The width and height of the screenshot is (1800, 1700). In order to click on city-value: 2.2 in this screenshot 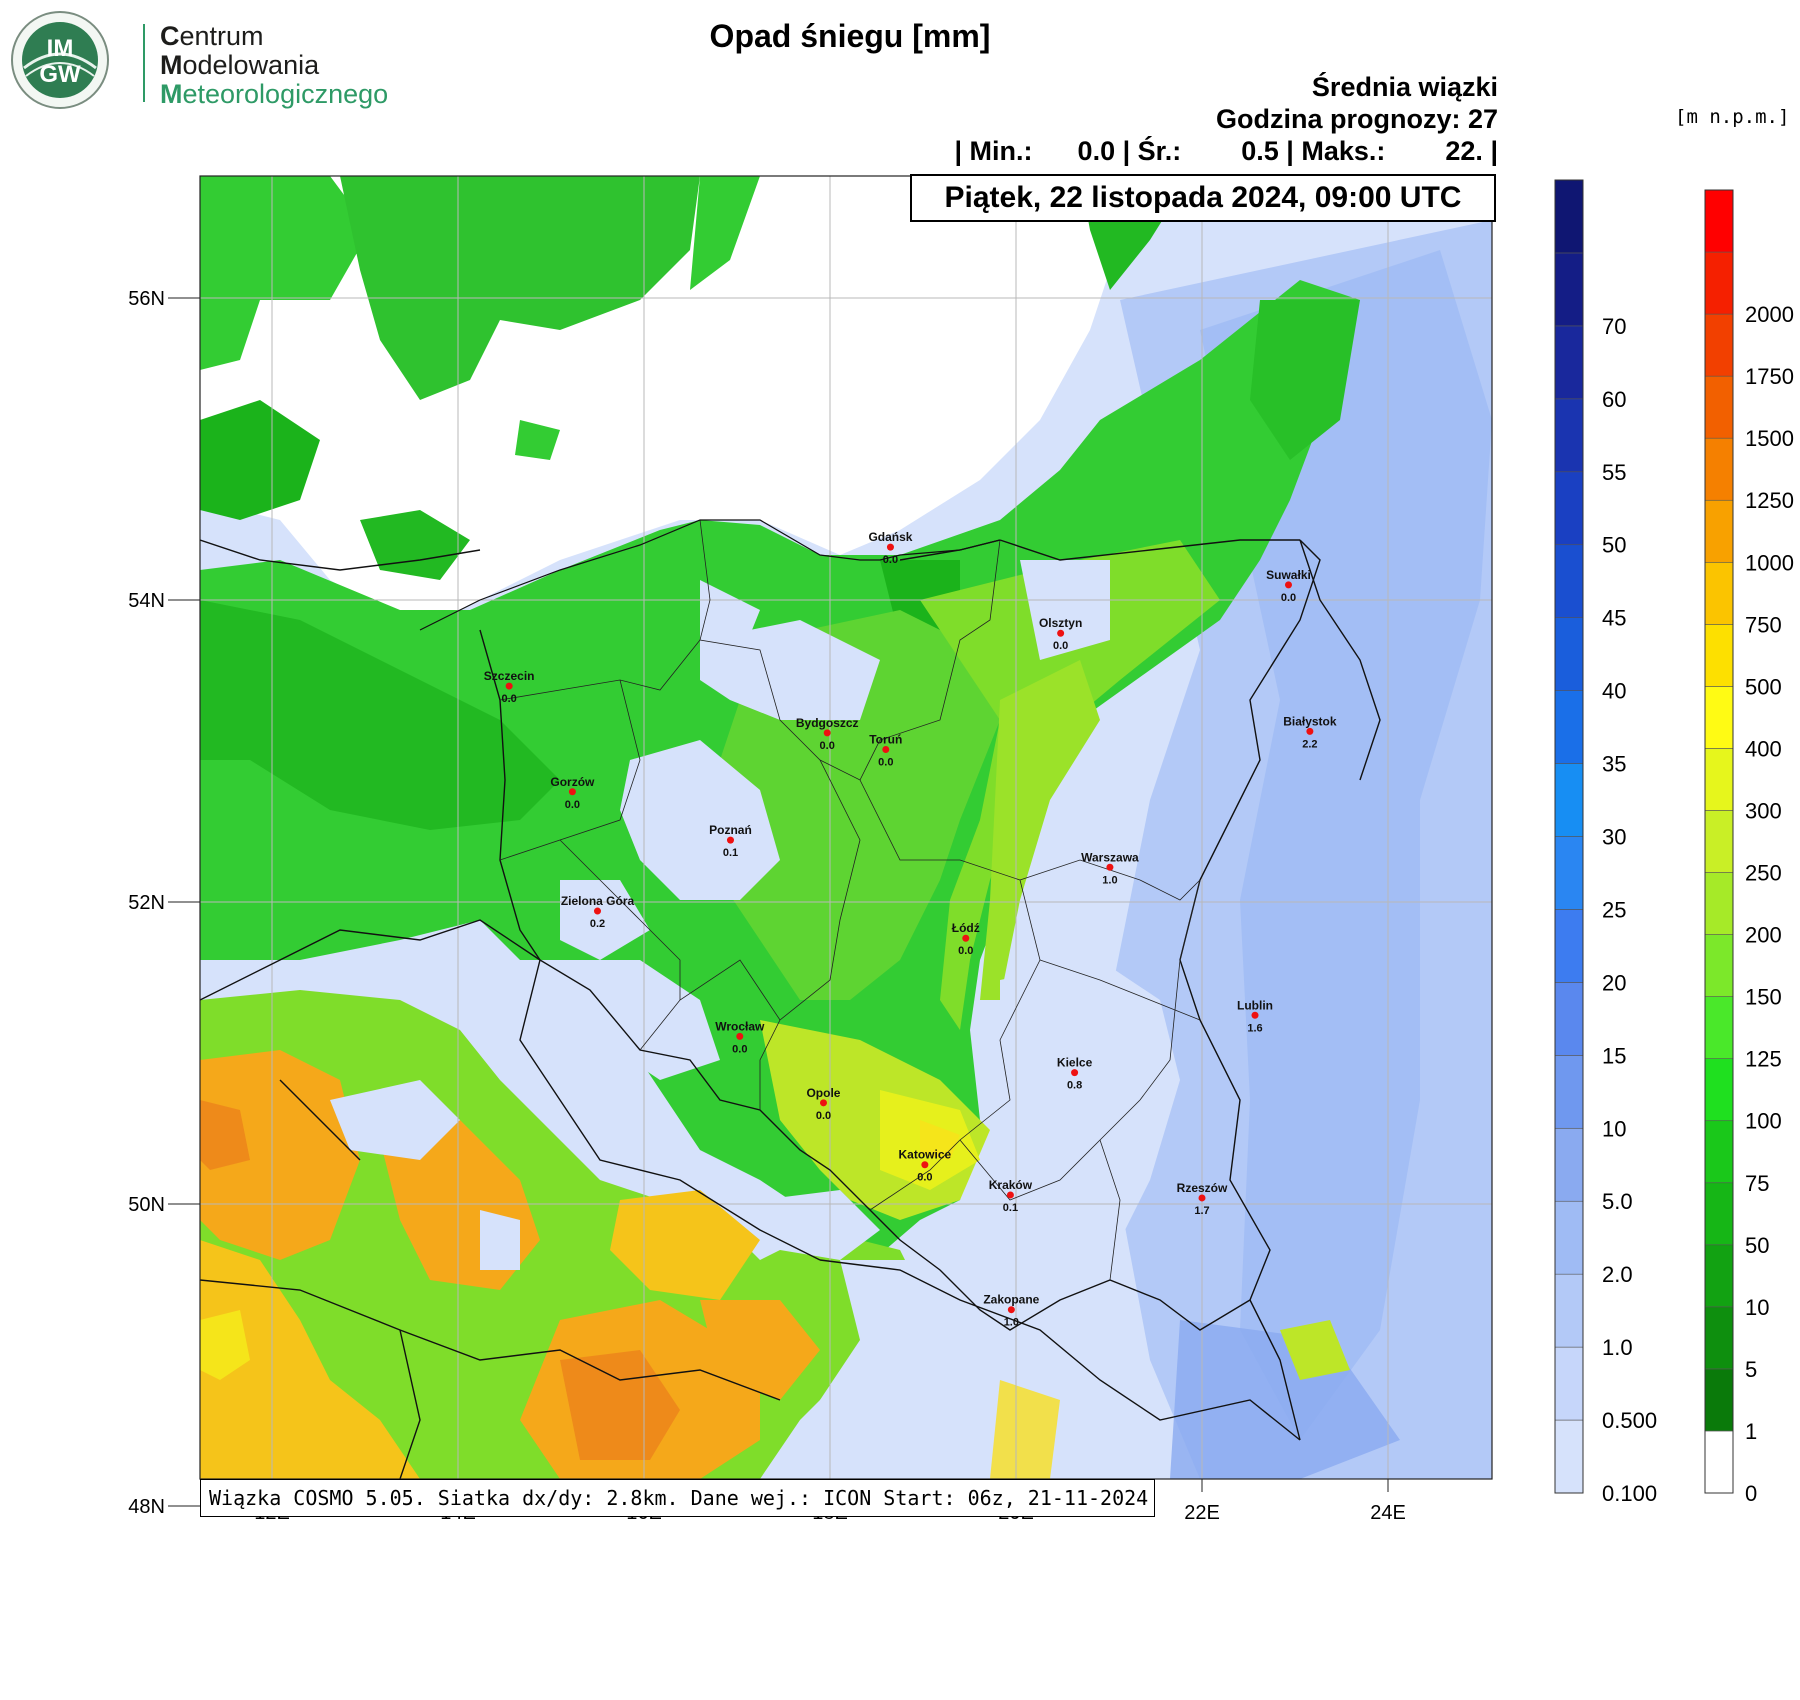, I will do `click(1309, 744)`.